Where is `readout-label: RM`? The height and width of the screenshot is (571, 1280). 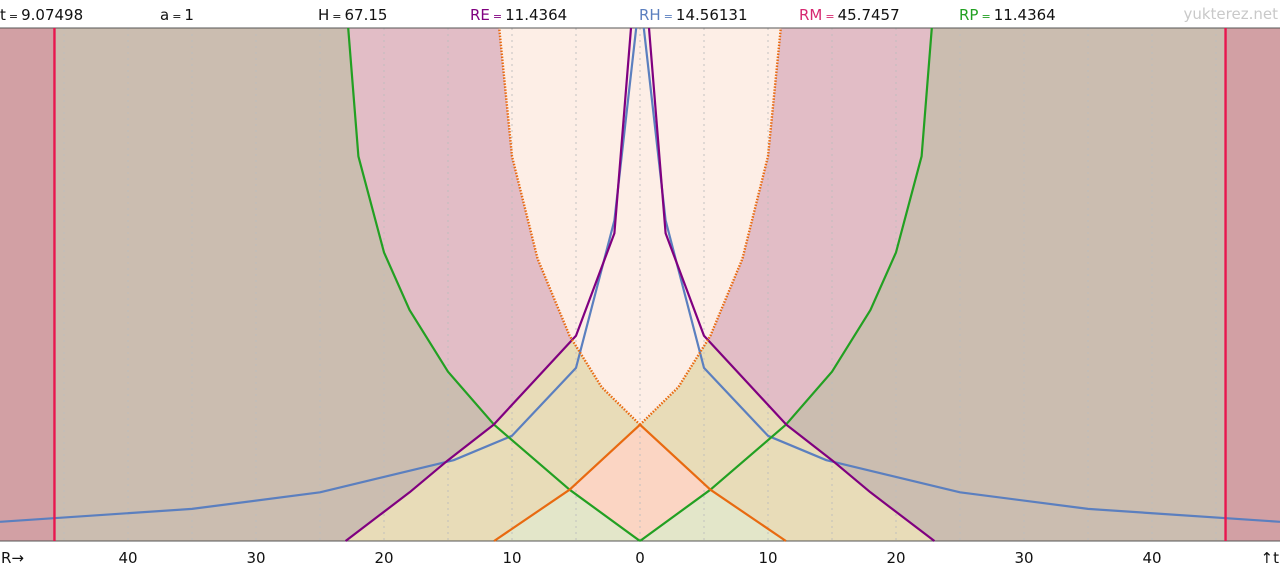 readout-label: RM is located at coordinates (810, 15).